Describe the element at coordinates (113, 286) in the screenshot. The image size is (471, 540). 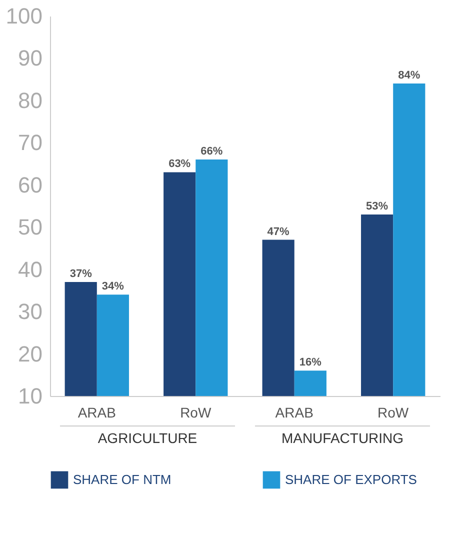
I see `data-label: 34%` at that location.